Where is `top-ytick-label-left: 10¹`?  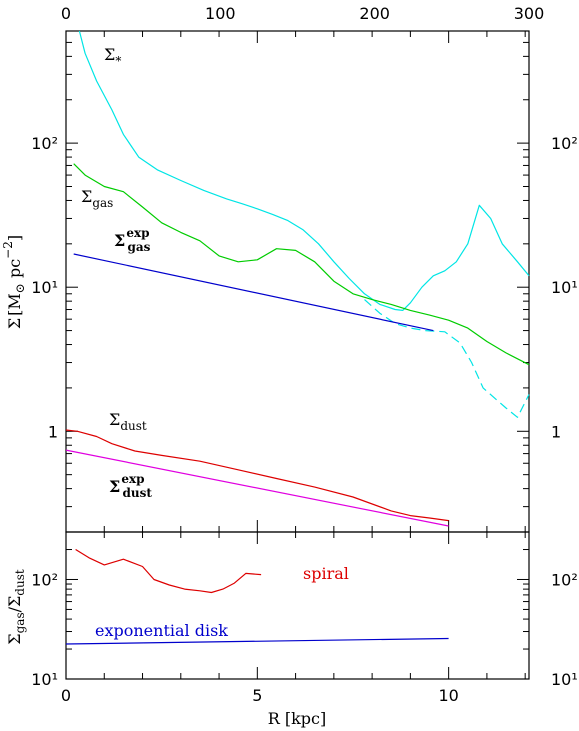 top-ytick-label-left: 10¹ is located at coordinates (44, 287).